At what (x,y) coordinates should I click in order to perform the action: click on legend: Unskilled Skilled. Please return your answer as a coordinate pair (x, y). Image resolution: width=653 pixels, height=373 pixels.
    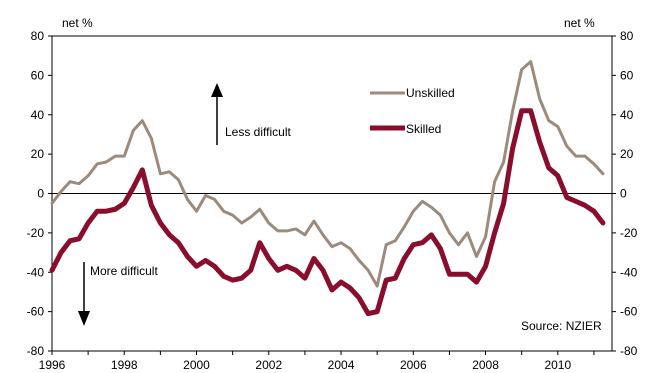
    Looking at the image, I should click on (412, 111).